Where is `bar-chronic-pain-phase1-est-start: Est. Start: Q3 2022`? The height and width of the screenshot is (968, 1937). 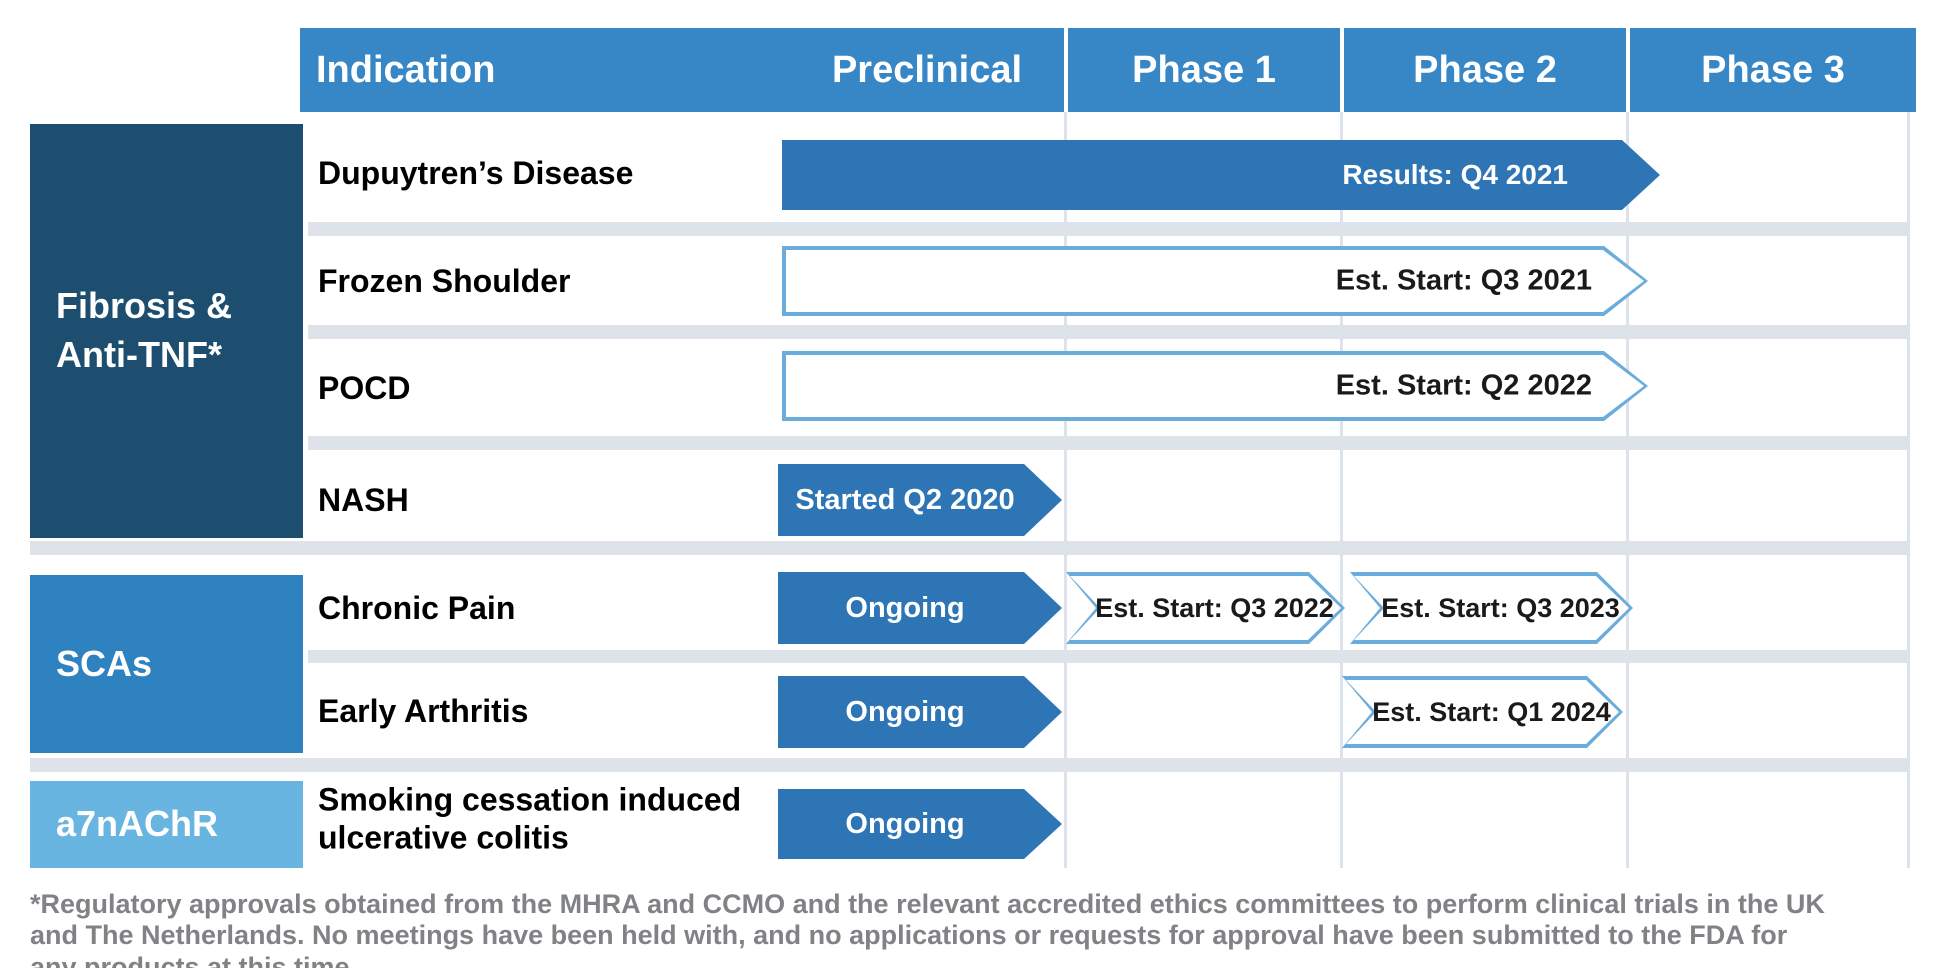 bar-chronic-pain-phase1-est-start: Est. Start: Q3 2022 is located at coordinates (1205, 608).